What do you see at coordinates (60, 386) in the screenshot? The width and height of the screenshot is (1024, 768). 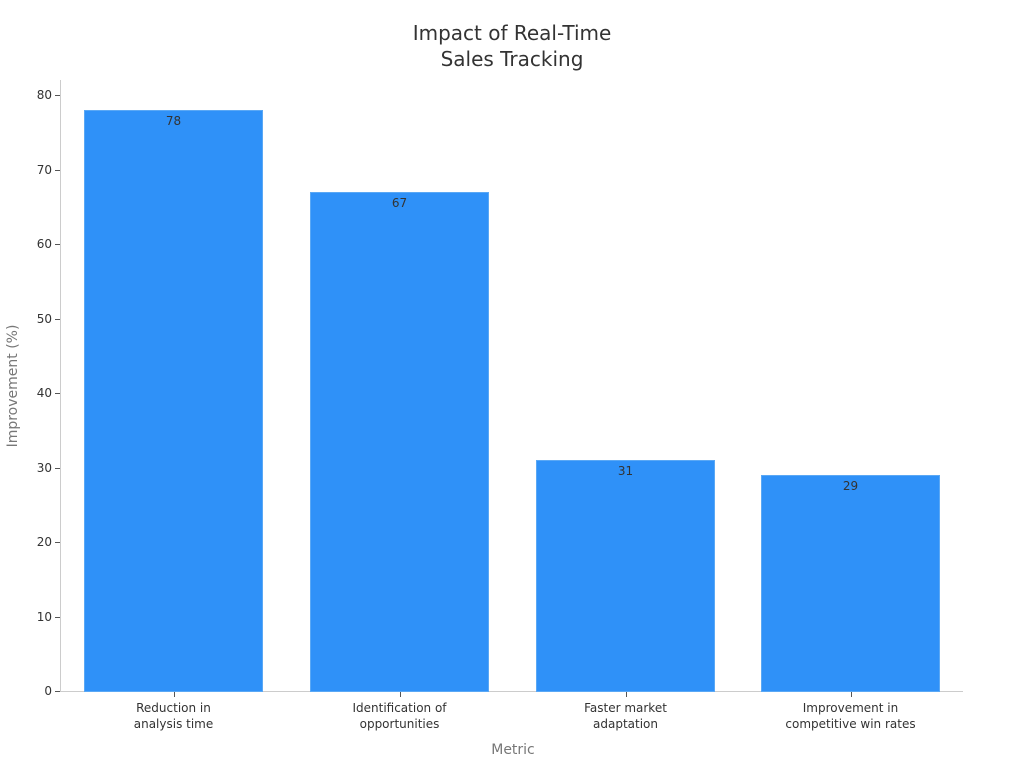 I see `y-axis-line` at bounding box center [60, 386].